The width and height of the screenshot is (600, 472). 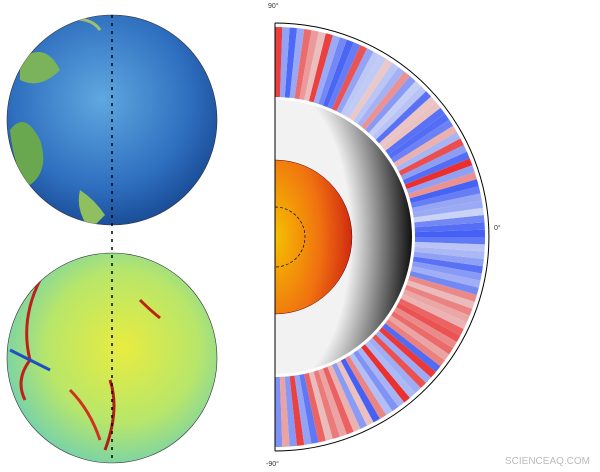 What do you see at coordinates (313, 237) in the screenshot?
I see `core` at bounding box center [313, 237].